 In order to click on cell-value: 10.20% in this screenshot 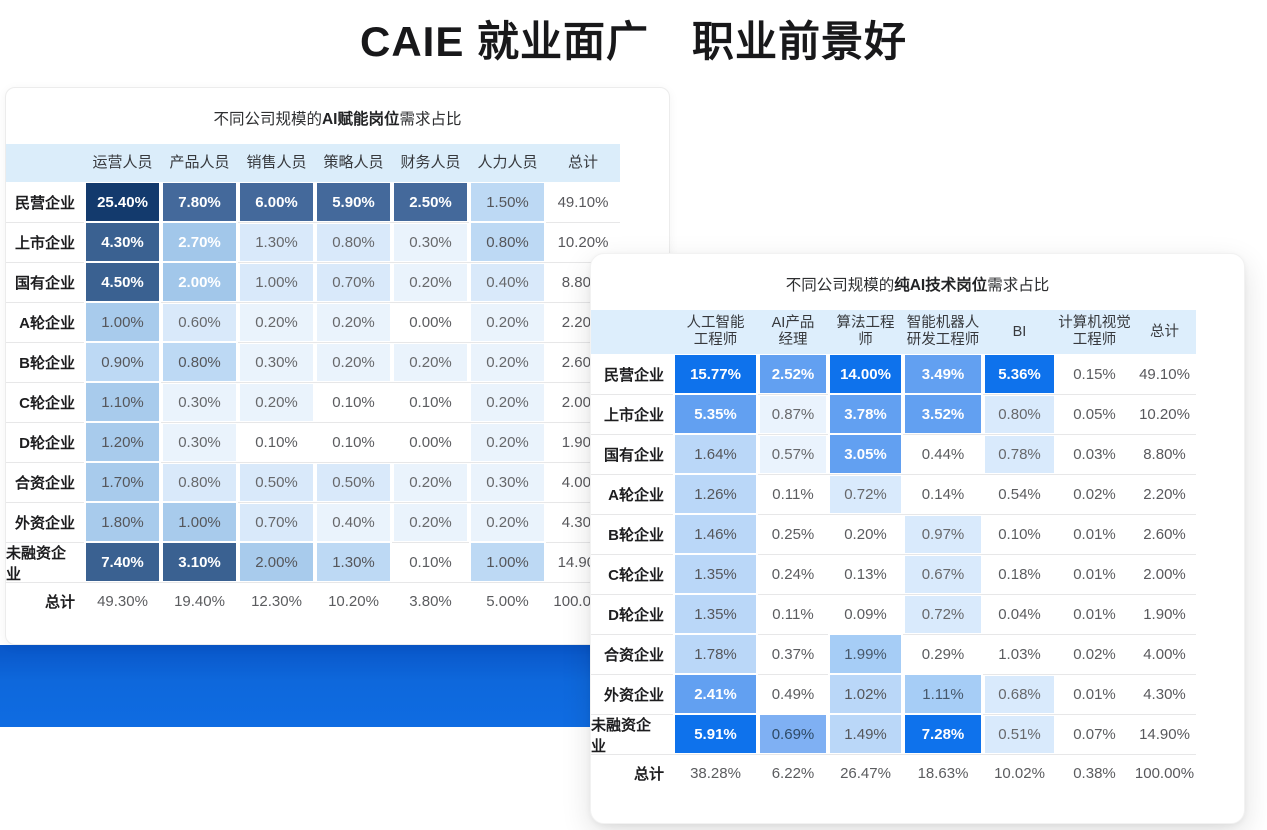, I will do `click(583, 242)`.